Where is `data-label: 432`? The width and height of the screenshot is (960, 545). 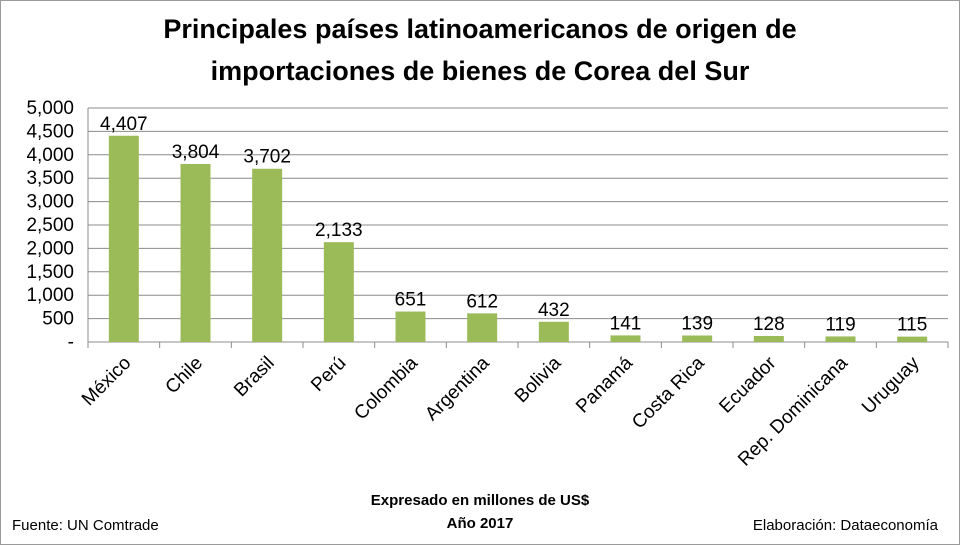 data-label: 432 is located at coordinates (554, 310).